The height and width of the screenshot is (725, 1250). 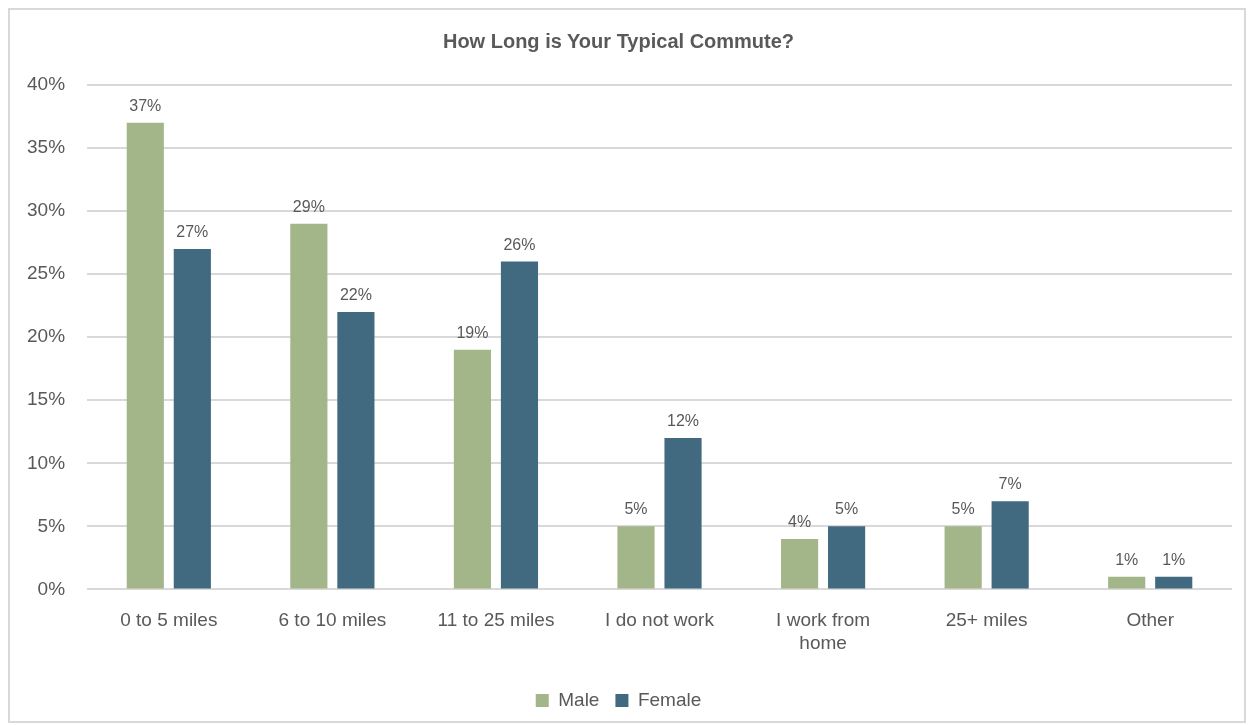 I want to click on data-label: 29%, so click(x=308, y=206).